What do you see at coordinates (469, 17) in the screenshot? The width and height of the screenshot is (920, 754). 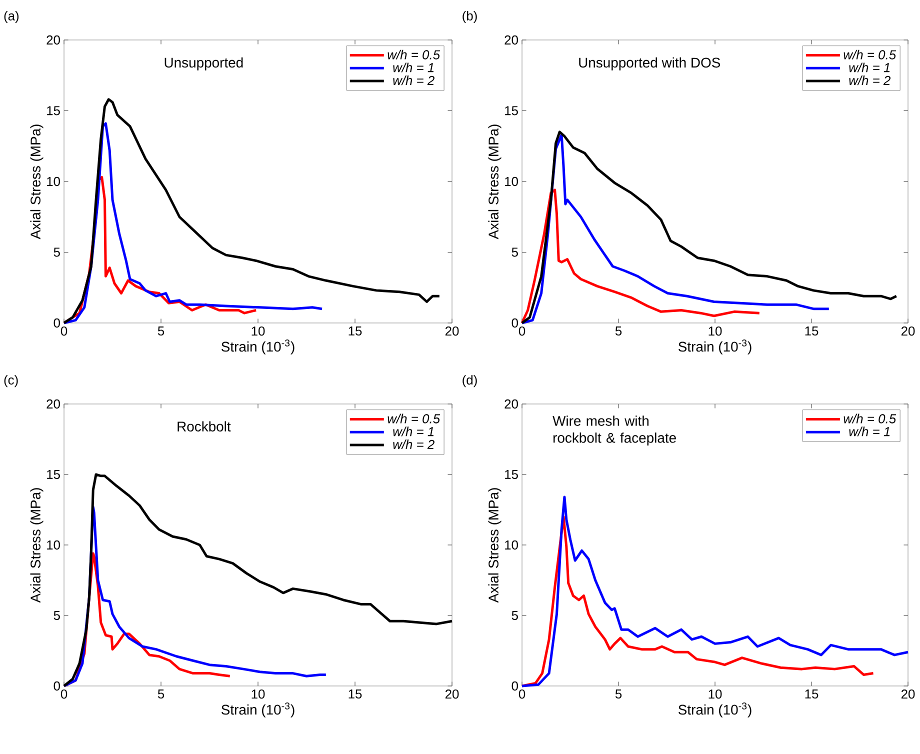 I see `text: (b)` at bounding box center [469, 17].